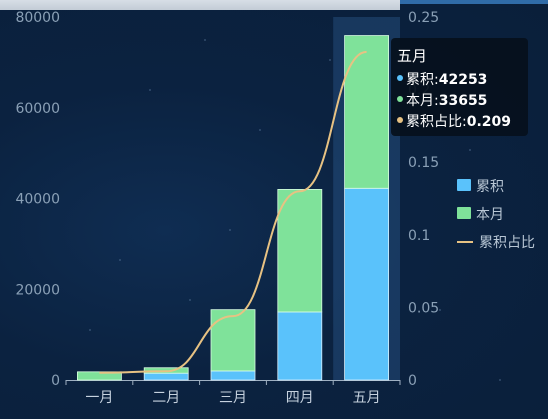 The height and width of the screenshot is (419, 548). Describe the element at coordinates (37, 109) in the screenshot. I see `y-left-tick-label: 60000` at that location.